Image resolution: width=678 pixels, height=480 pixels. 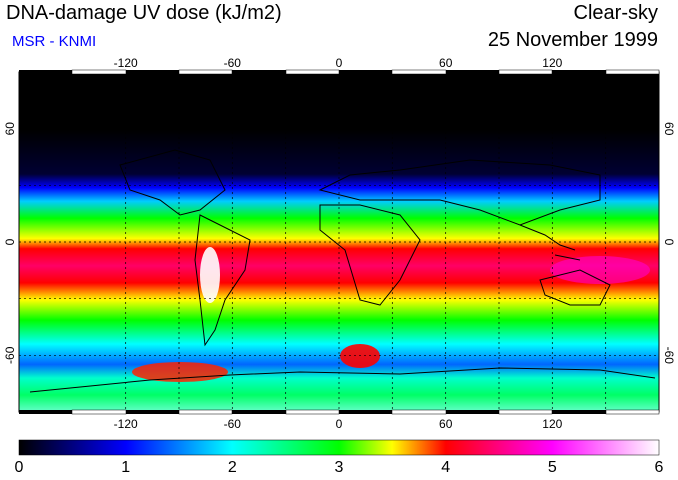 What do you see at coordinates (615, 13) in the screenshot?
I see `sky-condition-label: Clear-sky` at bounding box center [615, 13].